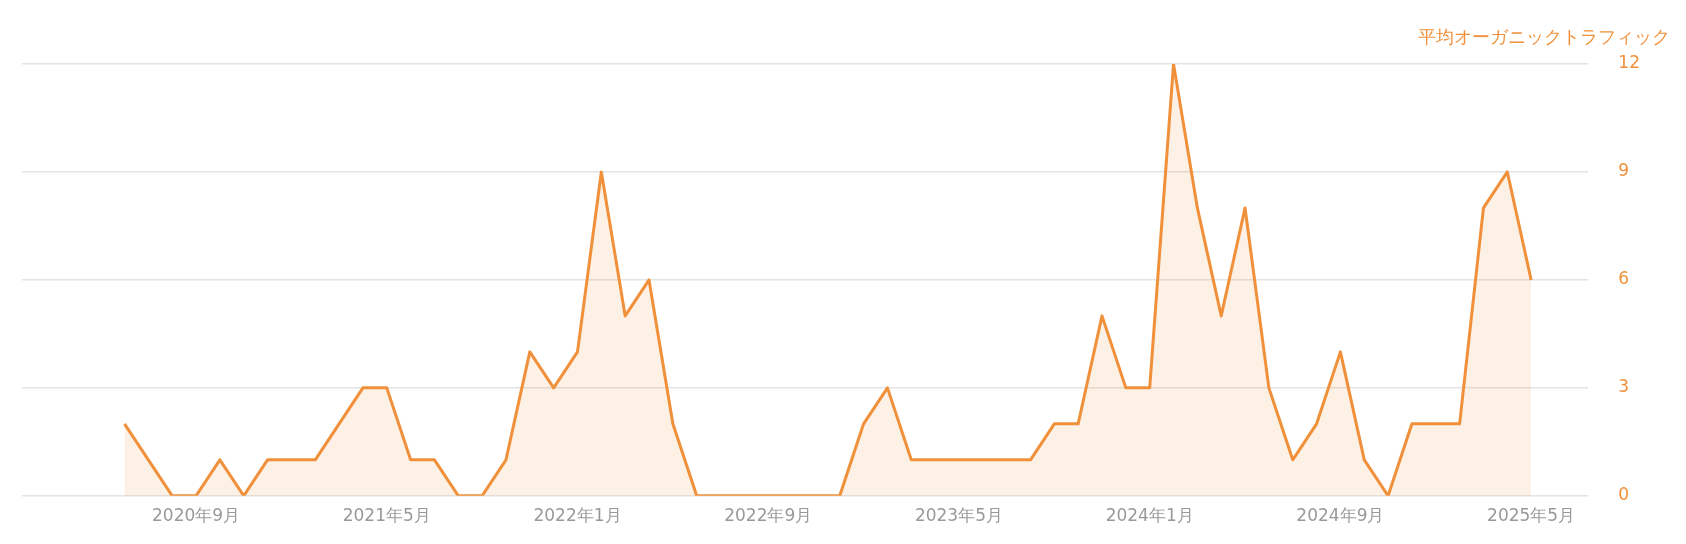  Describe the element at coordinates (1624, 170) in the screenshot. I see `y-tick-label: 9` at that location.